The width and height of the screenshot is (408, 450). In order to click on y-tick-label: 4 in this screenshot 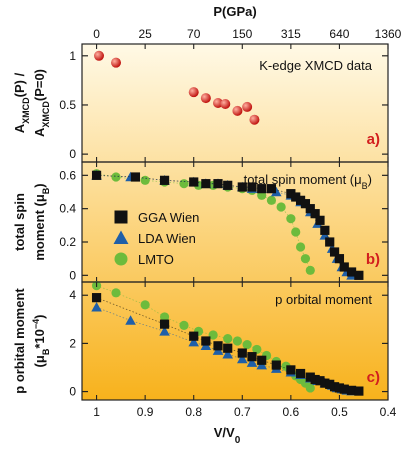, I will do `click(72, 295)`.